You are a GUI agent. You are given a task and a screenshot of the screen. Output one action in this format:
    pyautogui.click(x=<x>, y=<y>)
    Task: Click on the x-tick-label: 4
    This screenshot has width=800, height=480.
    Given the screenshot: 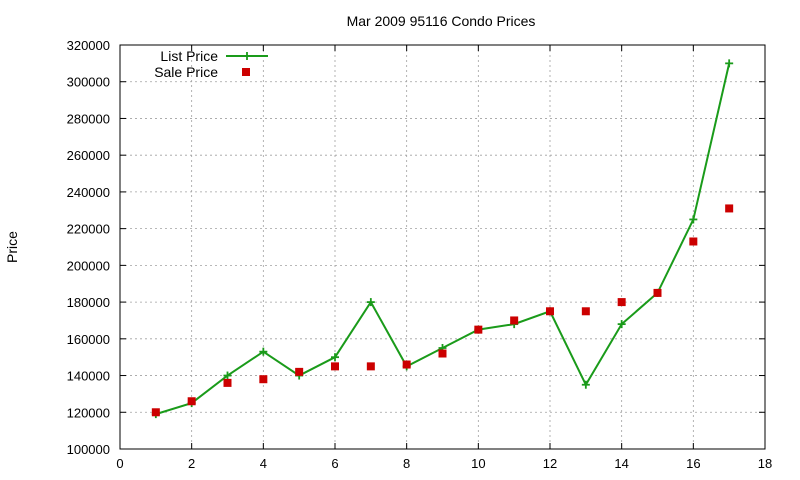 What is the action you would take?
    pyautogui.click(x=263, y=463)
    